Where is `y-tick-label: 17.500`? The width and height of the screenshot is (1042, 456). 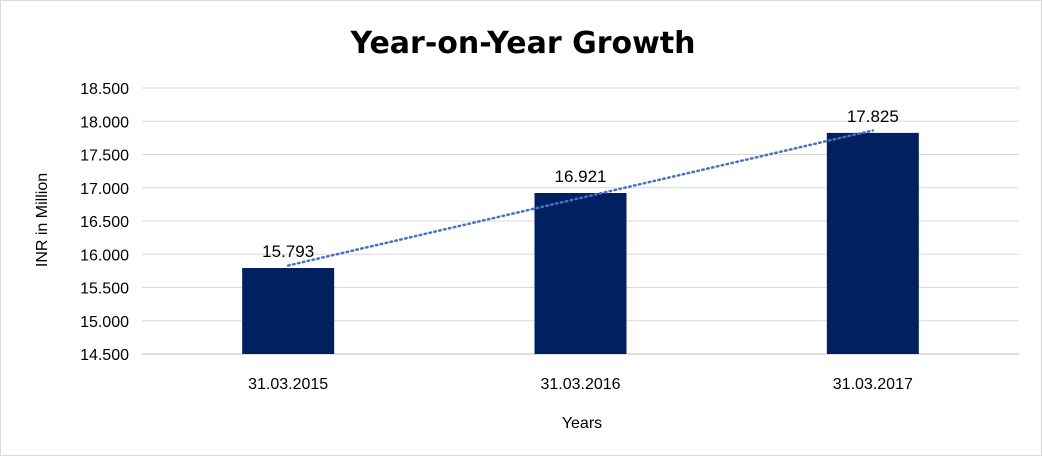 y-tick-label: 17.500 is located at coordinates (104, 156).